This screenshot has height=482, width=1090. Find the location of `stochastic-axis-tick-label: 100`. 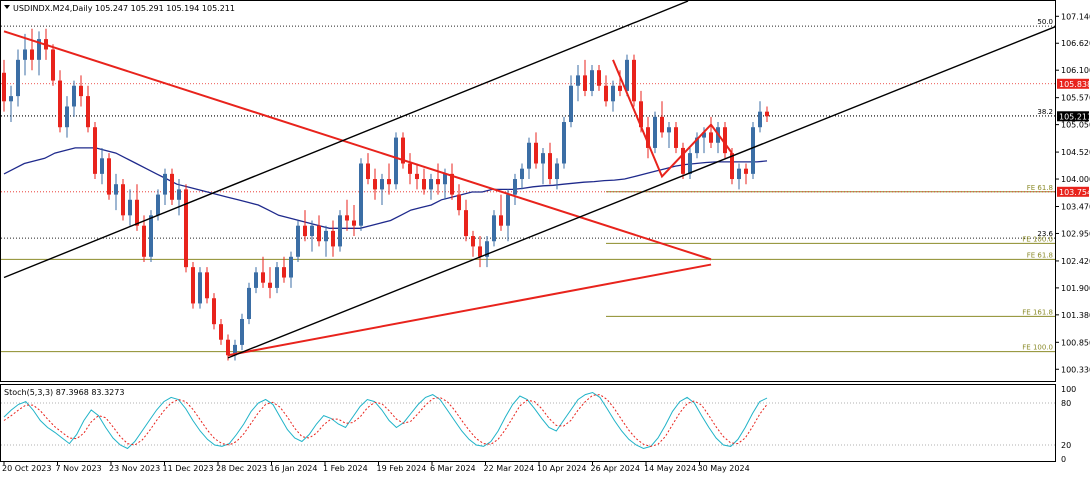

stochastic-axis-tick-label: 100 is located at coordinates (1068, 389).